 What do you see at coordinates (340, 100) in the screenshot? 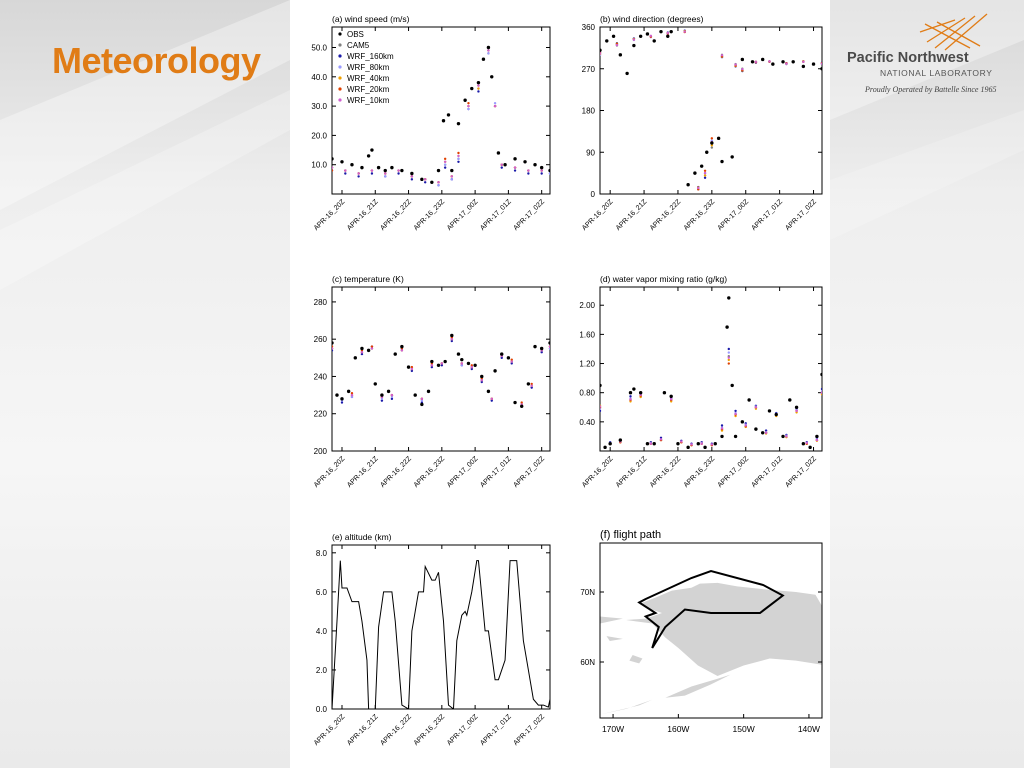
I see `legend-marker-WRF_10km` at bounding box center [340, 100].